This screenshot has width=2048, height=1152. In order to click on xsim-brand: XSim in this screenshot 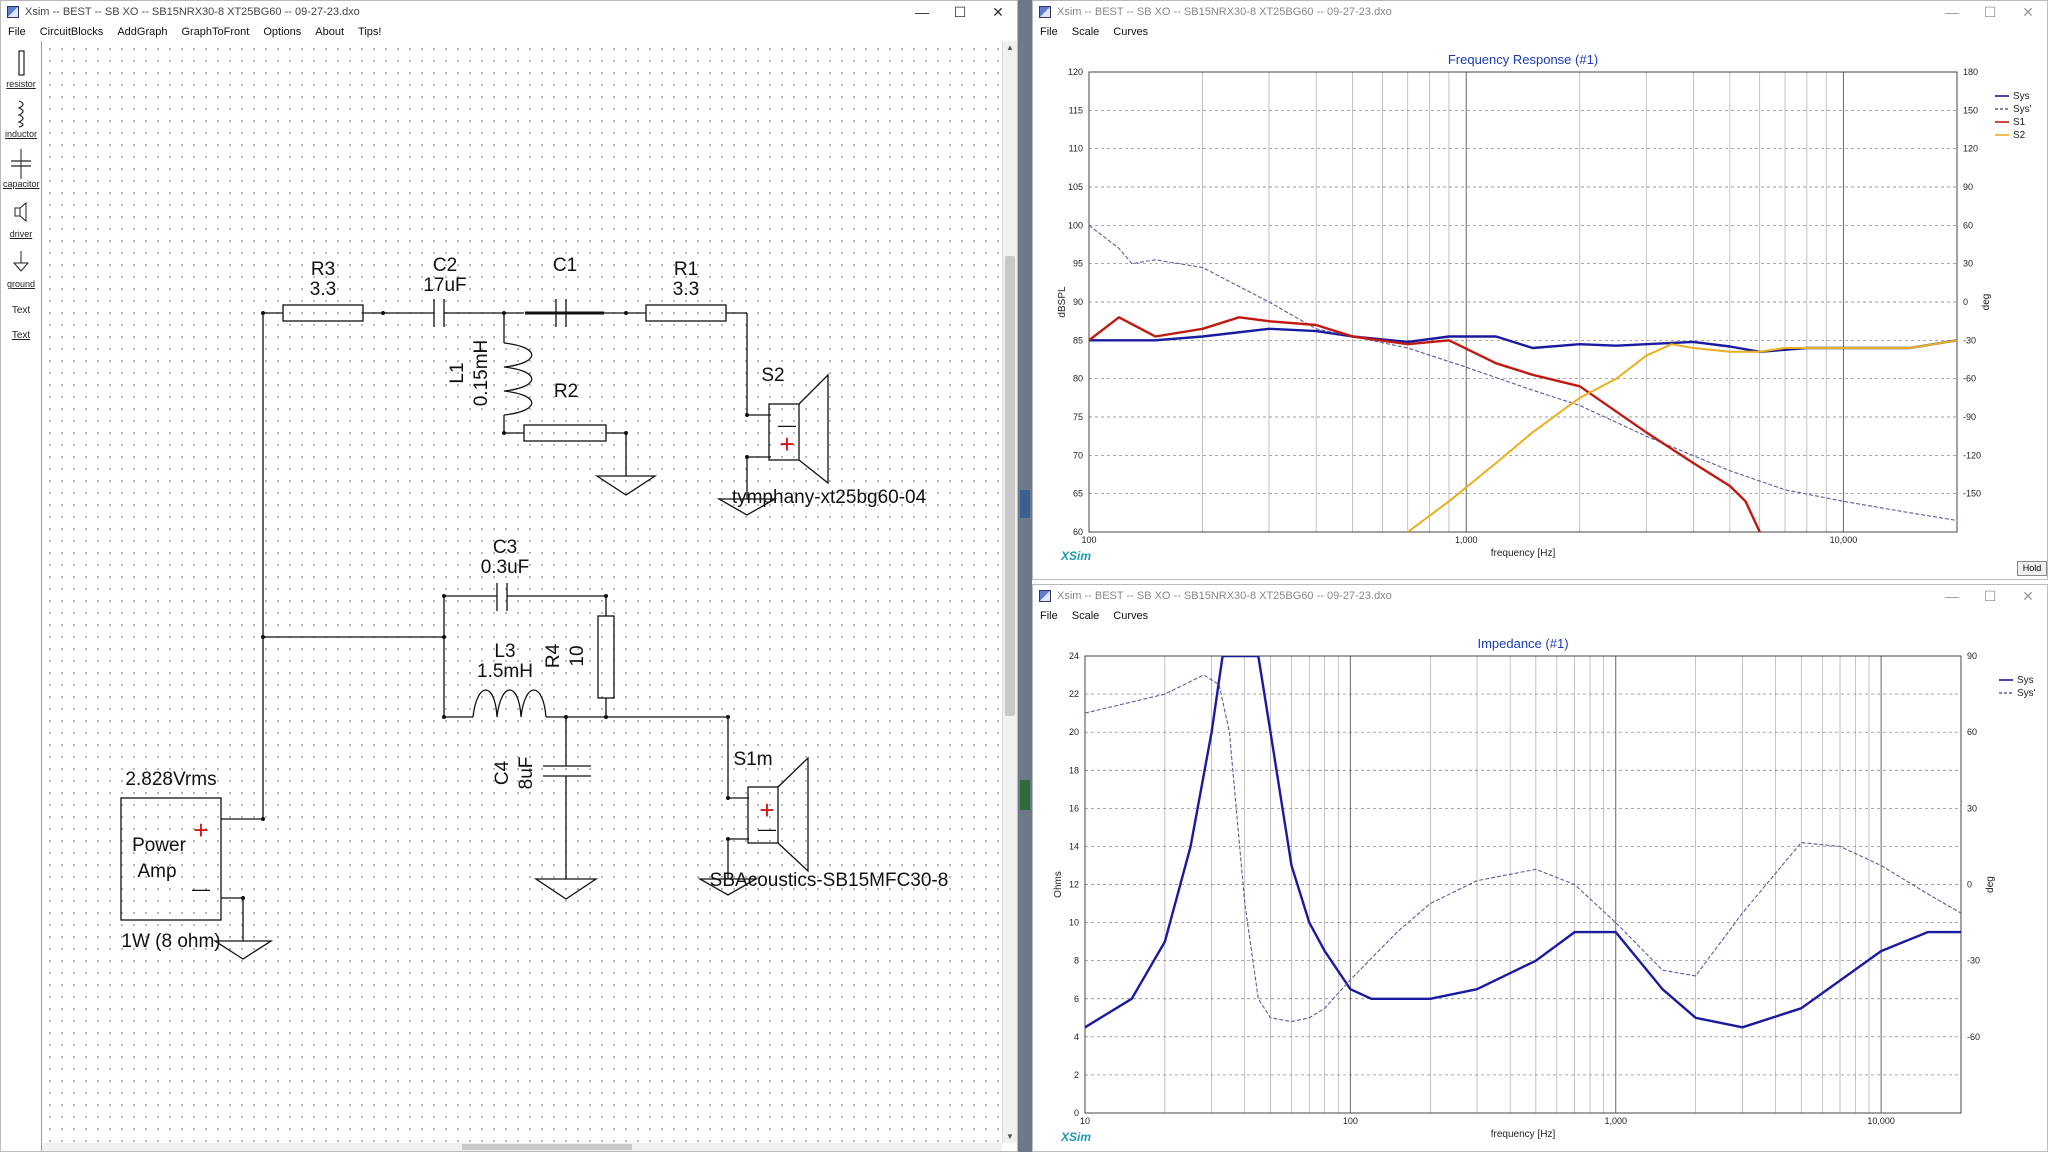, I will do `click(1075, 1137)`.